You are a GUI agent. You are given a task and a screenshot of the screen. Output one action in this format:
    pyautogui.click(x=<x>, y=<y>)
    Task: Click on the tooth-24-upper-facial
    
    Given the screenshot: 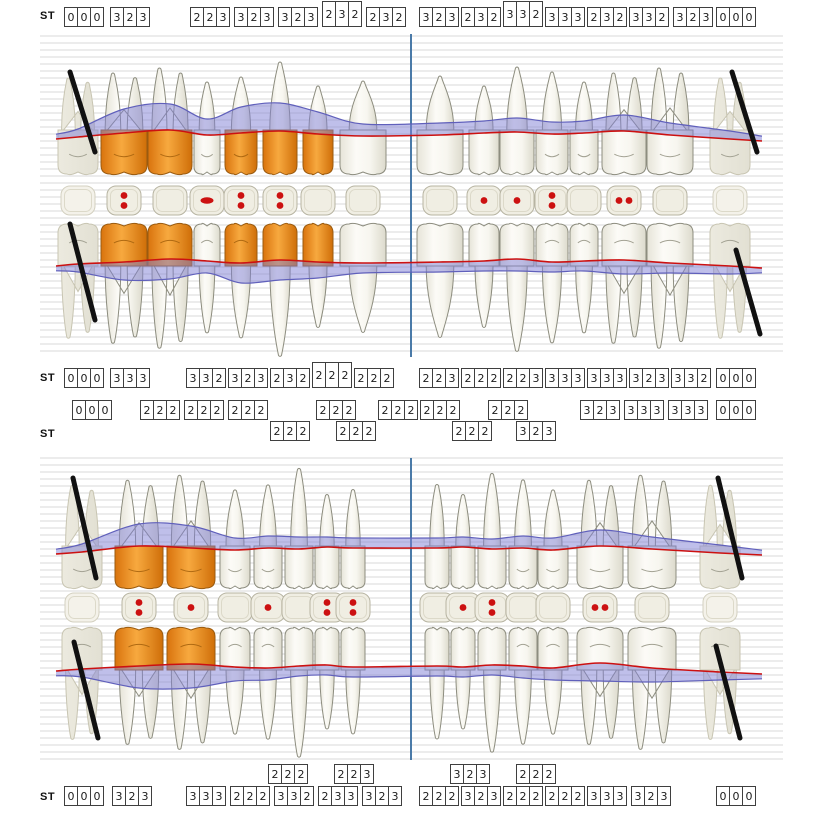 What is the action you would take?
    pyautogui.click(x=552, y=123)
    